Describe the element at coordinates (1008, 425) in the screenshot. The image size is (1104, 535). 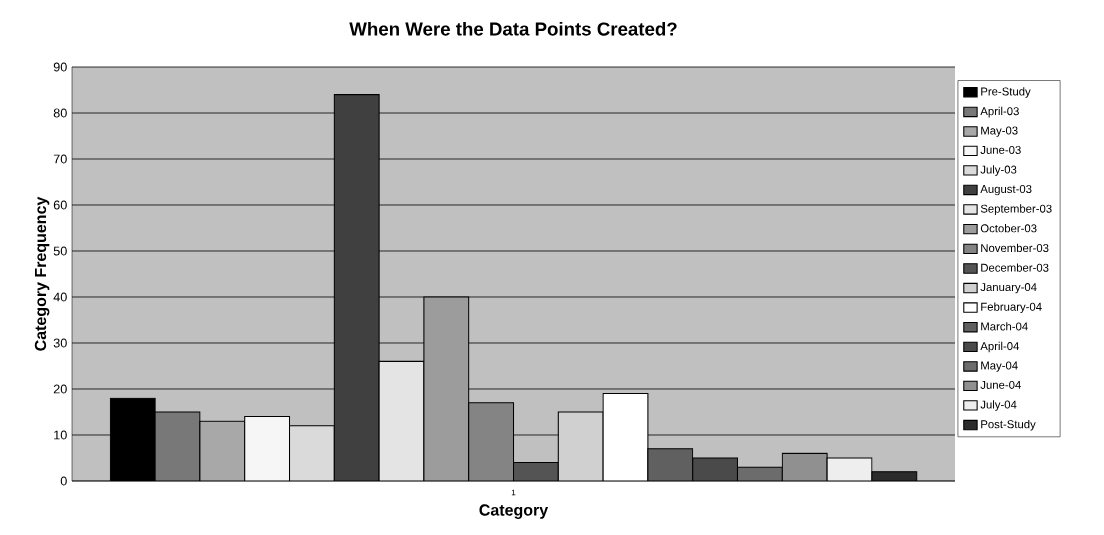
I see `legend-label: Post-Study` at that location.